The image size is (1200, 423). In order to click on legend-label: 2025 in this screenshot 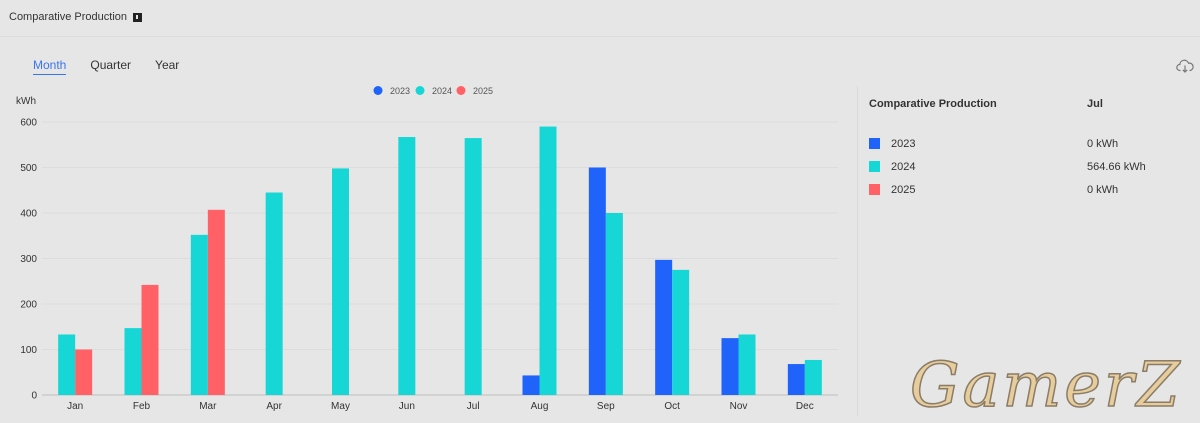, I will do `click(483, 91)`.